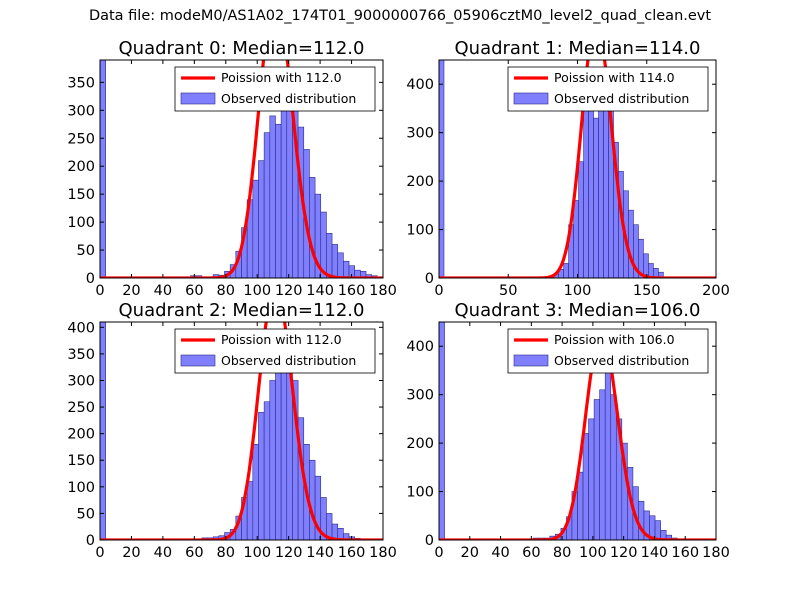  What do you see at coordinates (275, 351) in the screenshot?
I see `legend: Poission with 112.0 Observed distribution` at bounding box center [275, 351].